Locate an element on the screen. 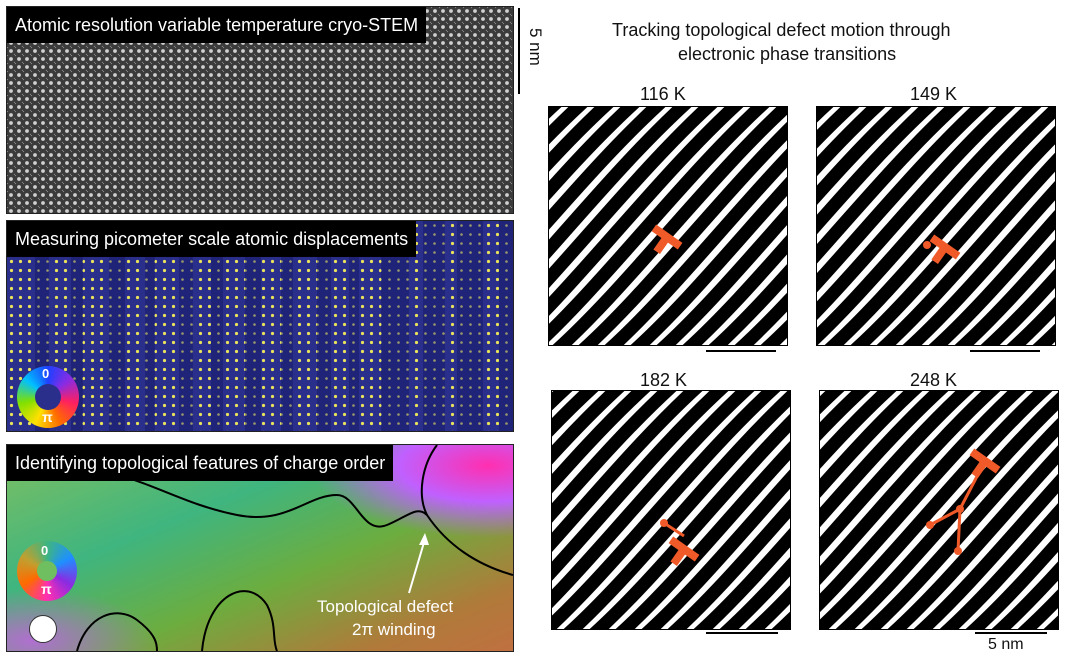 The image size is (1066, 660). defect-position-dot is located at coordinates (927, 245).